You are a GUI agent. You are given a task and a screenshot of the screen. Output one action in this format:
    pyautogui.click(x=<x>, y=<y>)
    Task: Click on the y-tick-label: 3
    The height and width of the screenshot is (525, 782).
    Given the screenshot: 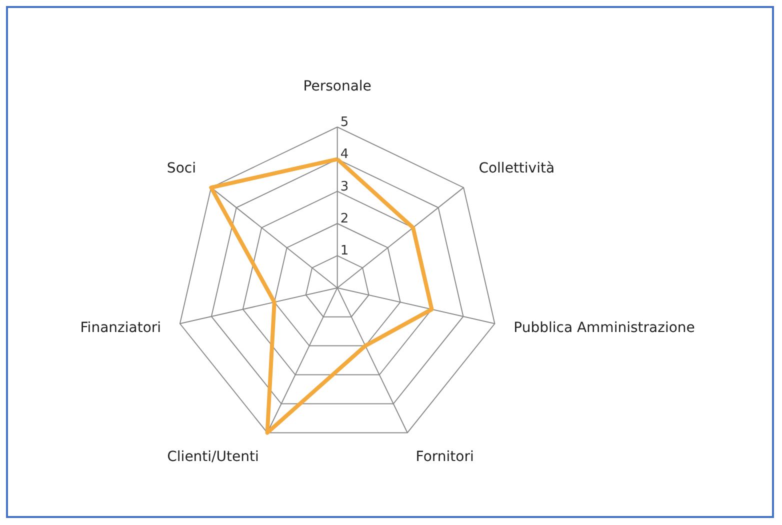 What is the action you would take?
    pyautogui.click(x=344, y=186)
    